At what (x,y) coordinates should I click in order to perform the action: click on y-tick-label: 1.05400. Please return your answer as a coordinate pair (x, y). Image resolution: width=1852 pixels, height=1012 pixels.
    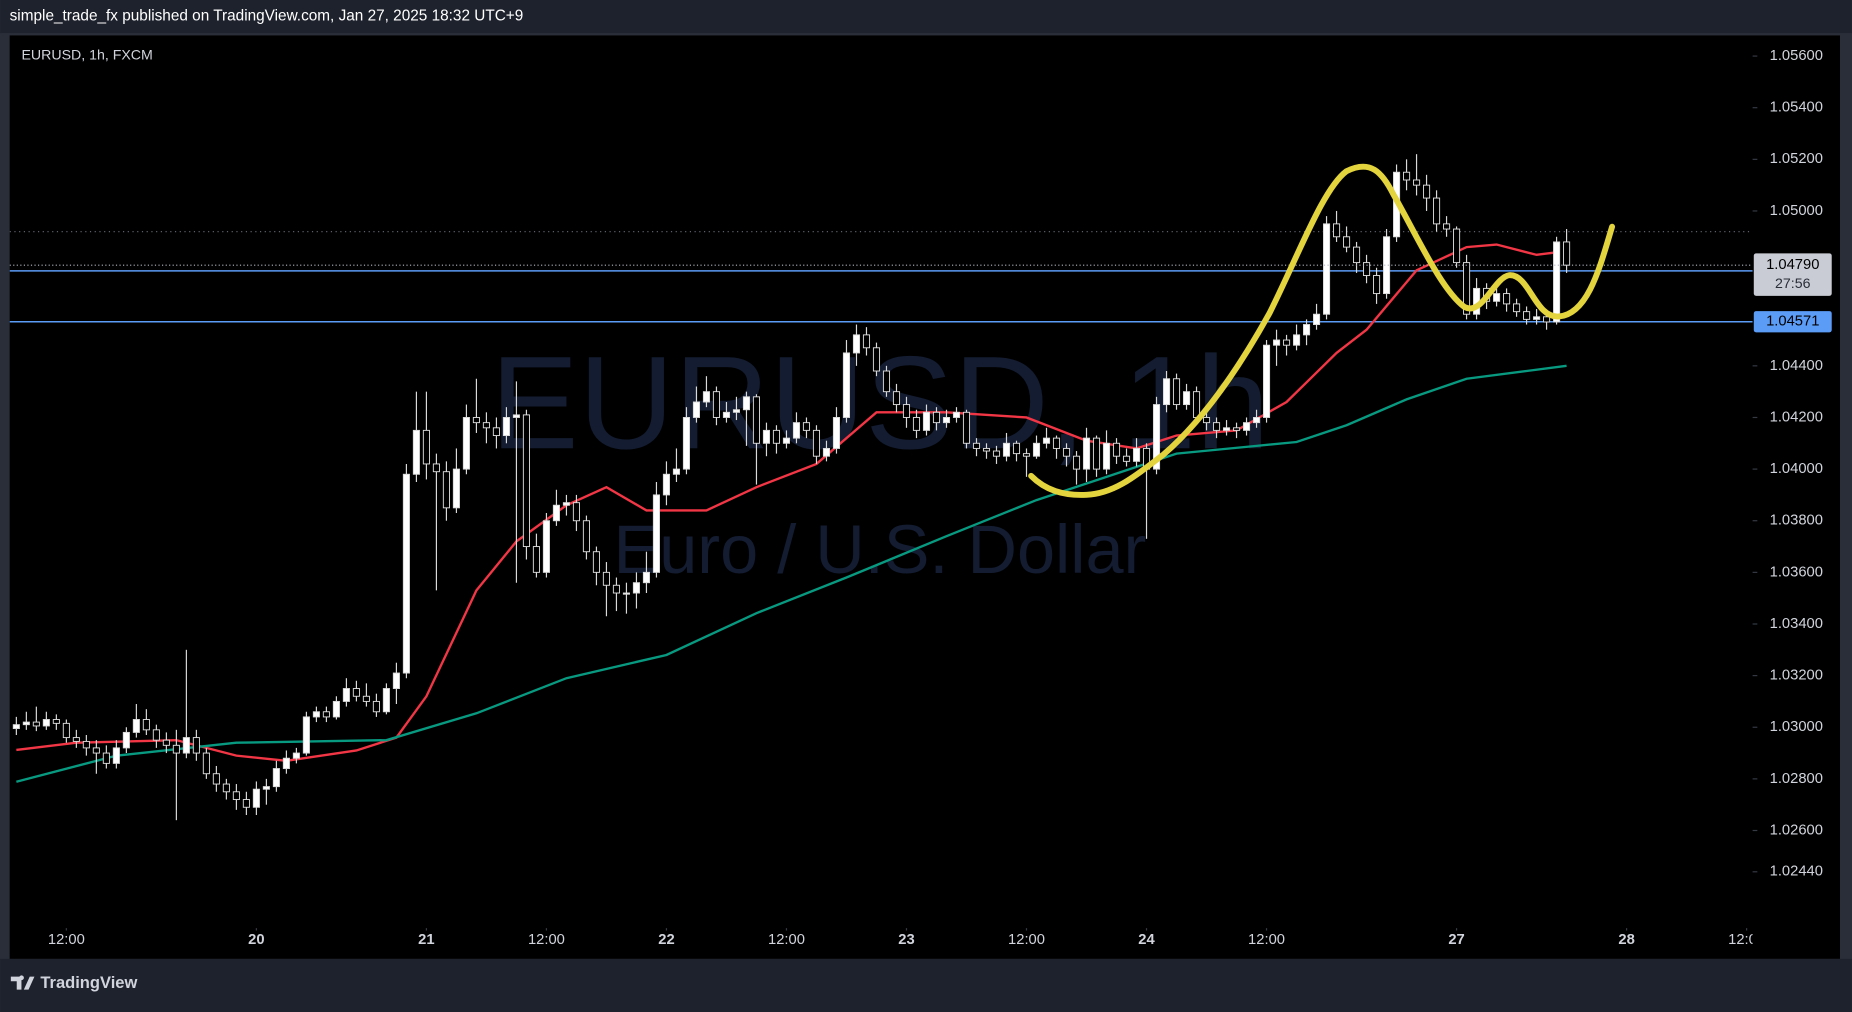
    Looking at the image, I should click on (1796, 108).